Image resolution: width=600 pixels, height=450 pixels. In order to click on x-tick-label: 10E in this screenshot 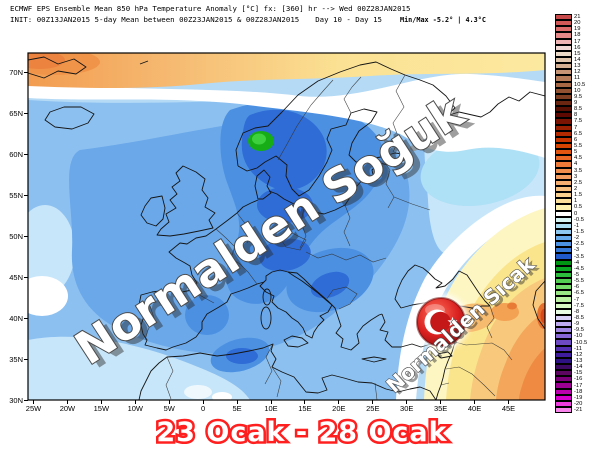, I will do `click(271, 408)`.